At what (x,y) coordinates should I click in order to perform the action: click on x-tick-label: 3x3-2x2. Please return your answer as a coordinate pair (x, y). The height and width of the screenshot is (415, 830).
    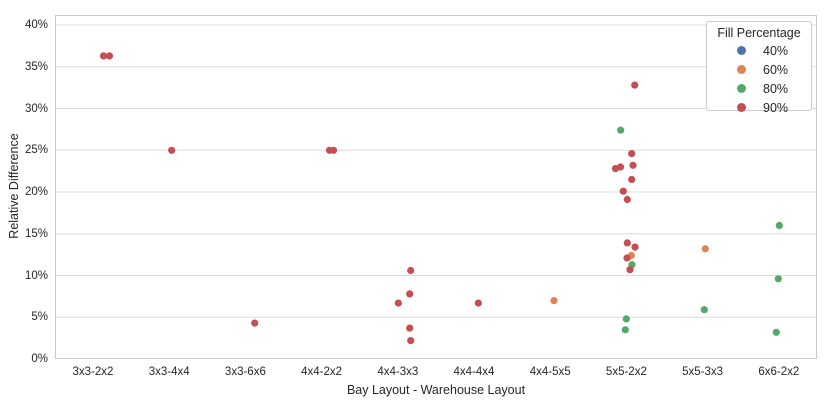
    Looking at the image, I should click on (93, 372).